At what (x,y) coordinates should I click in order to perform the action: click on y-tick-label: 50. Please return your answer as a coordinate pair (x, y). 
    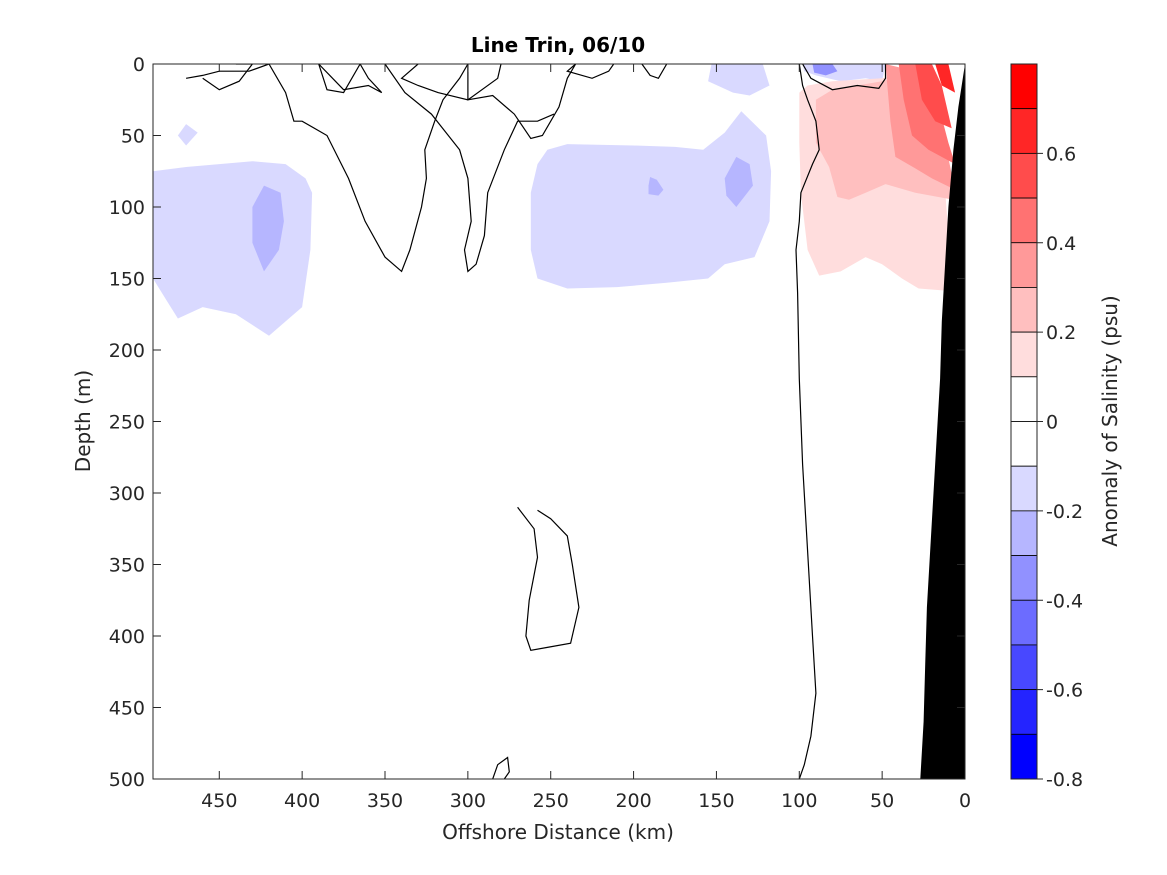
    Looking at the image, I should click on (133, 137).